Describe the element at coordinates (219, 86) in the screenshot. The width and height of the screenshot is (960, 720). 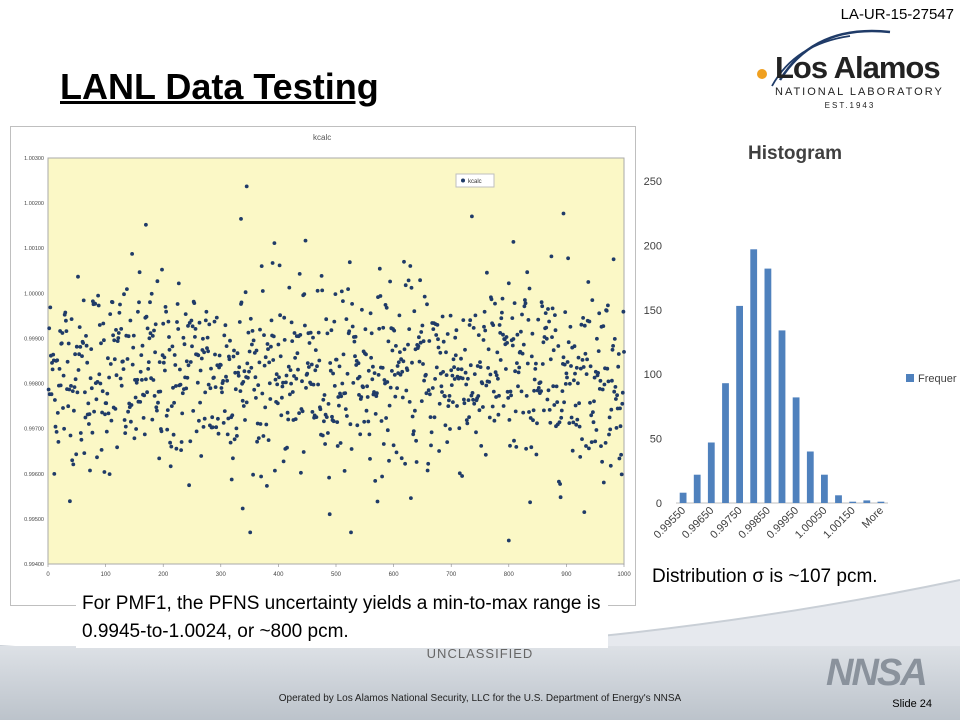
I see `slide-title: LANL Data Testing` at that location.